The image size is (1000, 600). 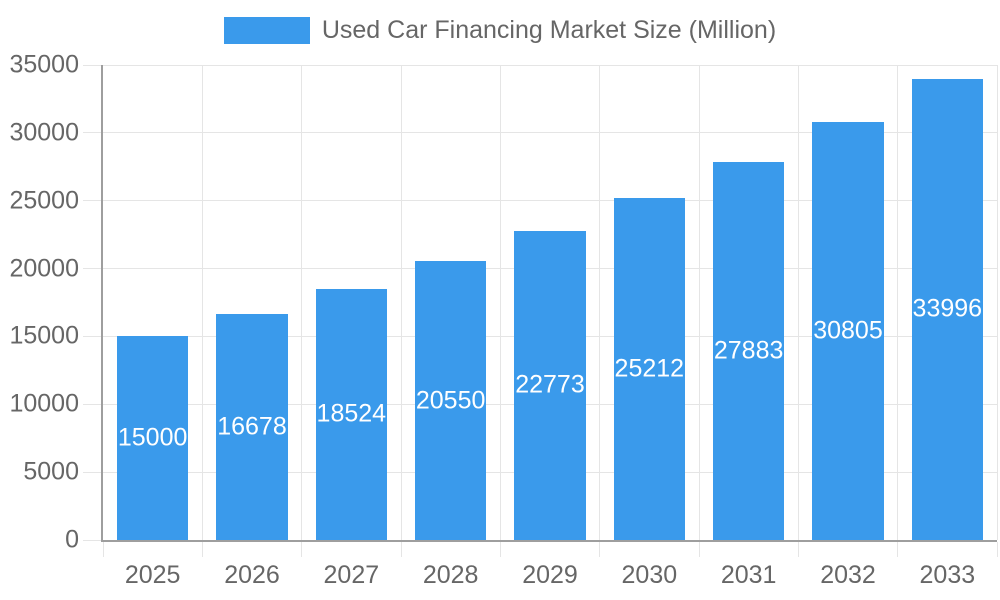 What do you see at coordinates (152, 575) in the screenshot?
I see `x-axis-label: 2025` at bounding box center [152, 575].